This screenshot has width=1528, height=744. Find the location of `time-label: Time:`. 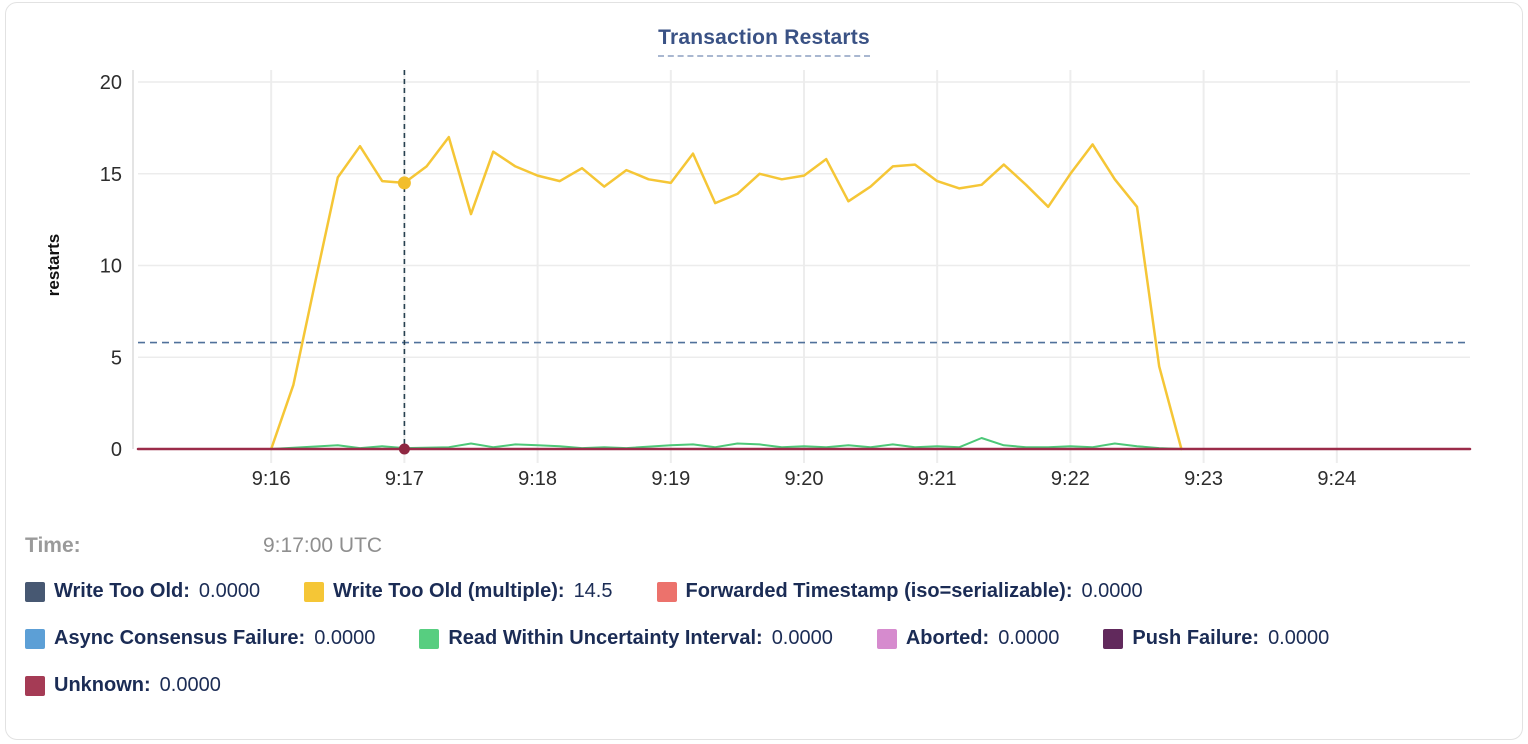

time-label: Time: is located at coordinates (53, 545).